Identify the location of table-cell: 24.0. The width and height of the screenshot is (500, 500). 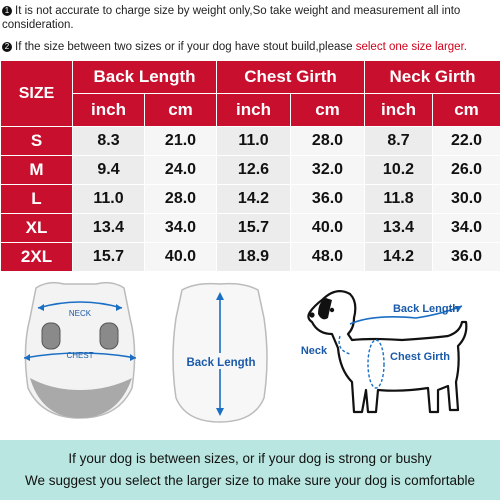
(180, 170).